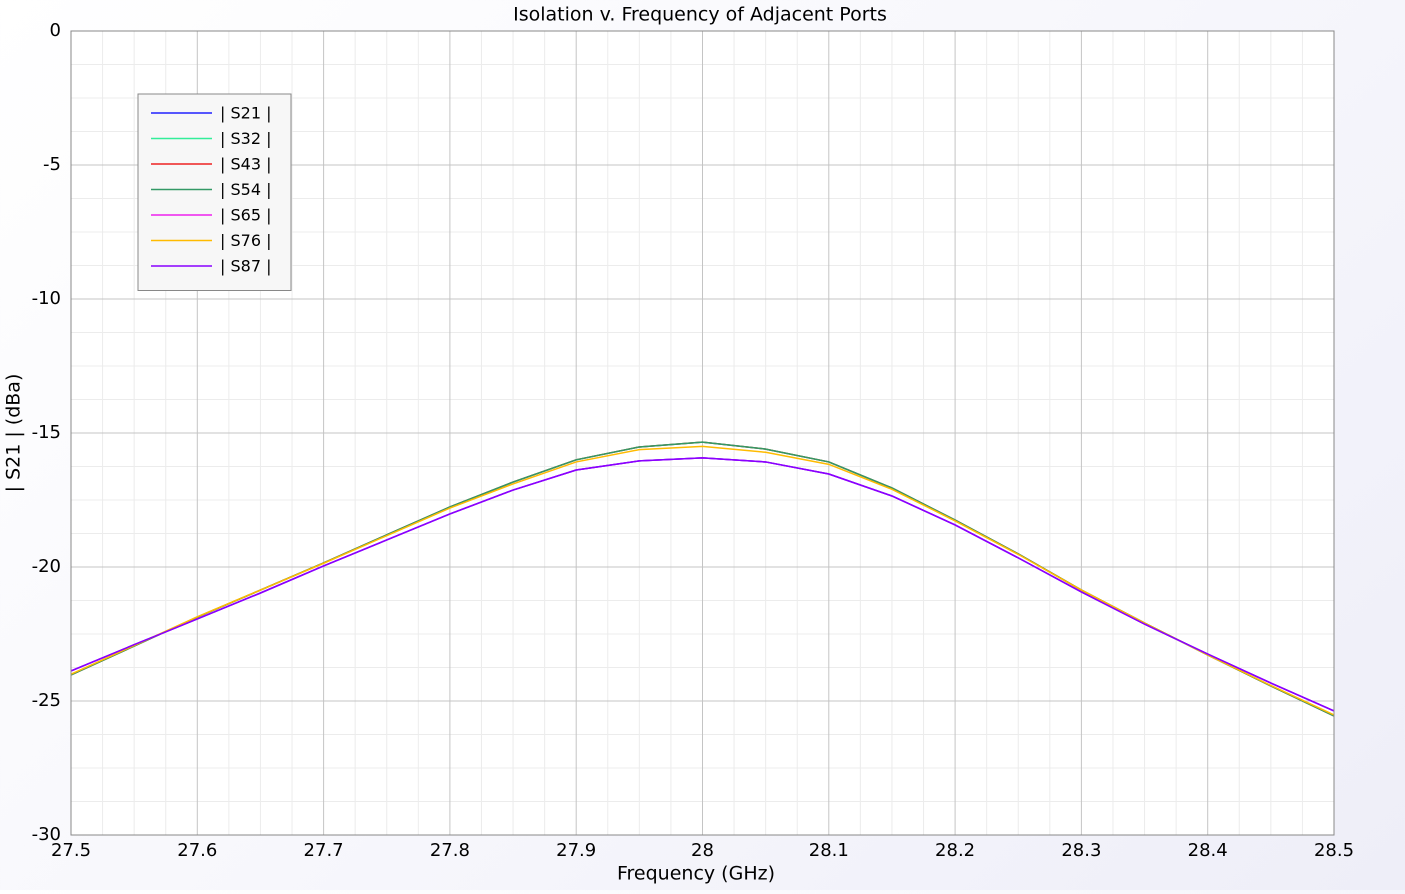 The image size is (1405, 894). I want to click on y-tick-label: -5, so click(52, 164).